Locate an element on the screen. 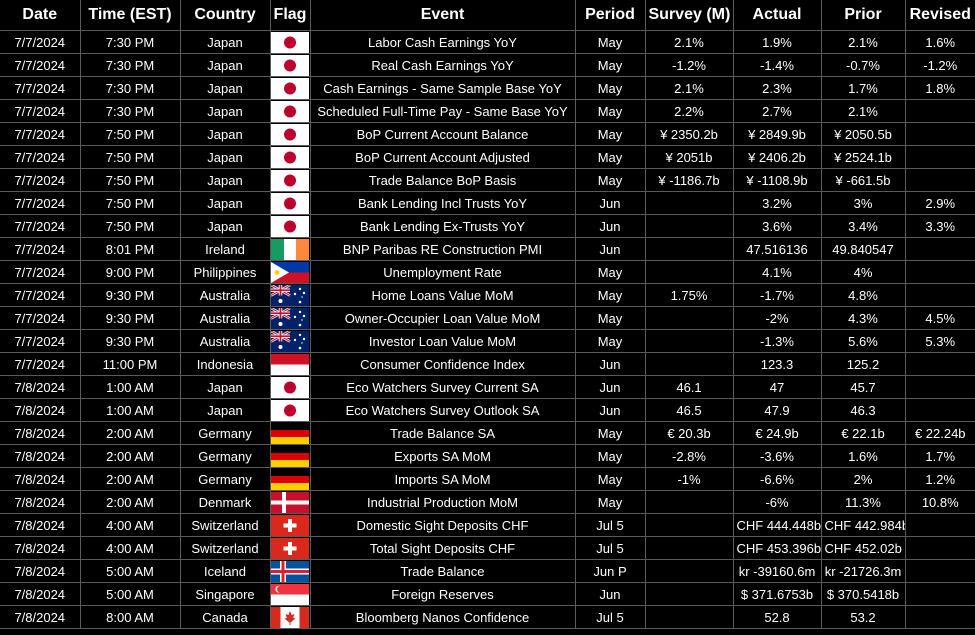 The image size is (975, 635). column-header-revised: Revised is located at coordinates (939, 15).